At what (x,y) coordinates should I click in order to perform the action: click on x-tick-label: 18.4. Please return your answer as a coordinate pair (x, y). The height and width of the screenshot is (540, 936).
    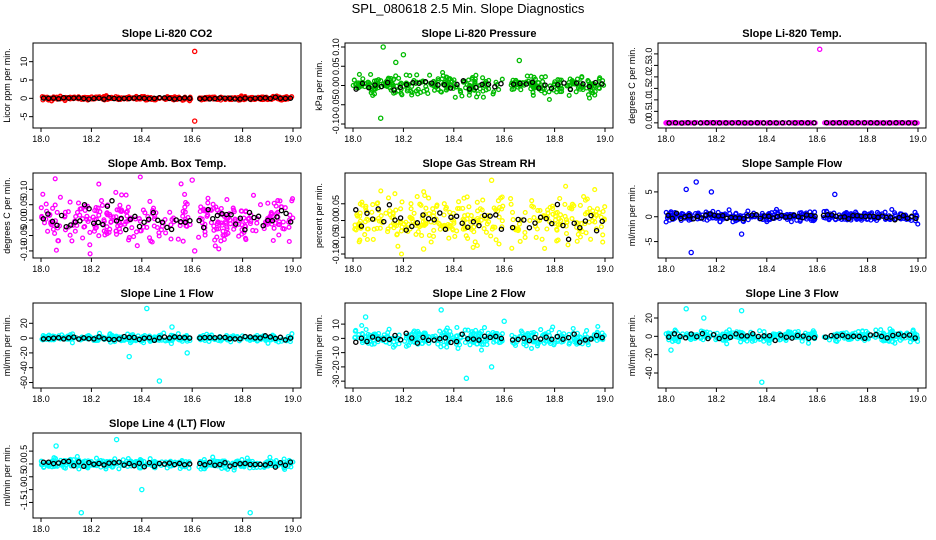
    Looking at the image, I should click on (767, 269).